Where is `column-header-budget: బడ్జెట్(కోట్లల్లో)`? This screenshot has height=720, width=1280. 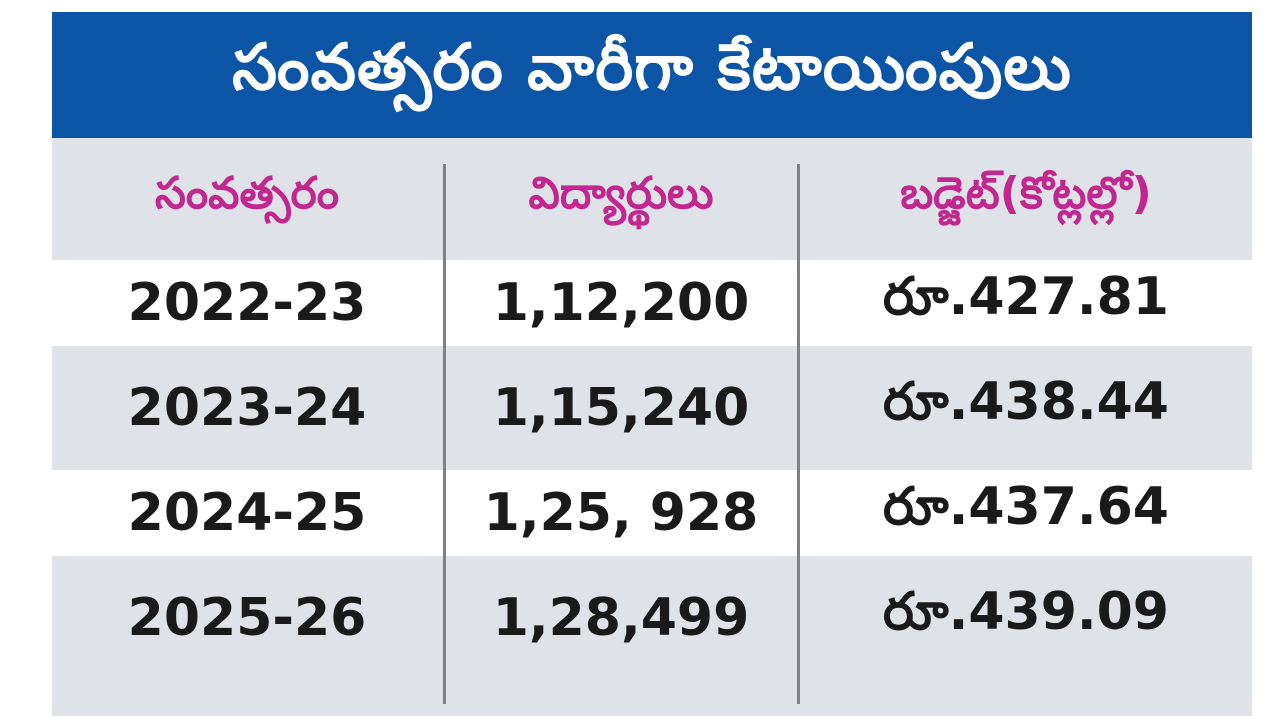 column-header-budget: బడ్జెట్(కోట్లల్లో) is located at coordinates (1026, 193).